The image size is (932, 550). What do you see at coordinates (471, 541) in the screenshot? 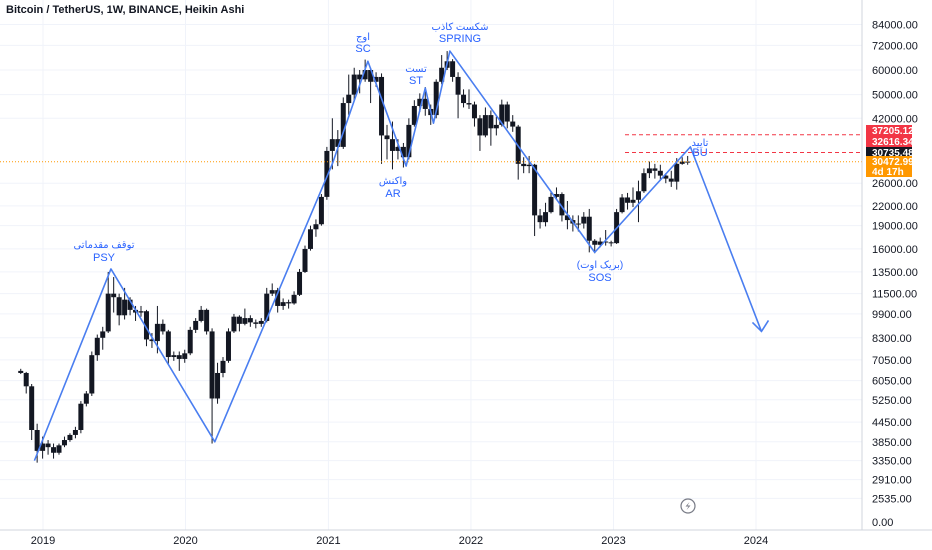
I see `x-tick-label: 2022` at bounding box center [471, 541].